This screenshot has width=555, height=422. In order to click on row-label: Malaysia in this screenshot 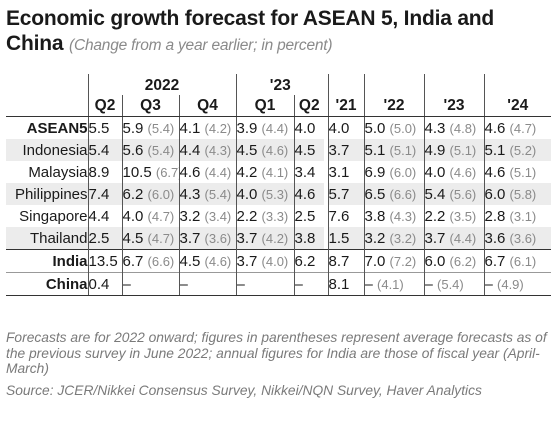, I will do `click(58, 172)`.